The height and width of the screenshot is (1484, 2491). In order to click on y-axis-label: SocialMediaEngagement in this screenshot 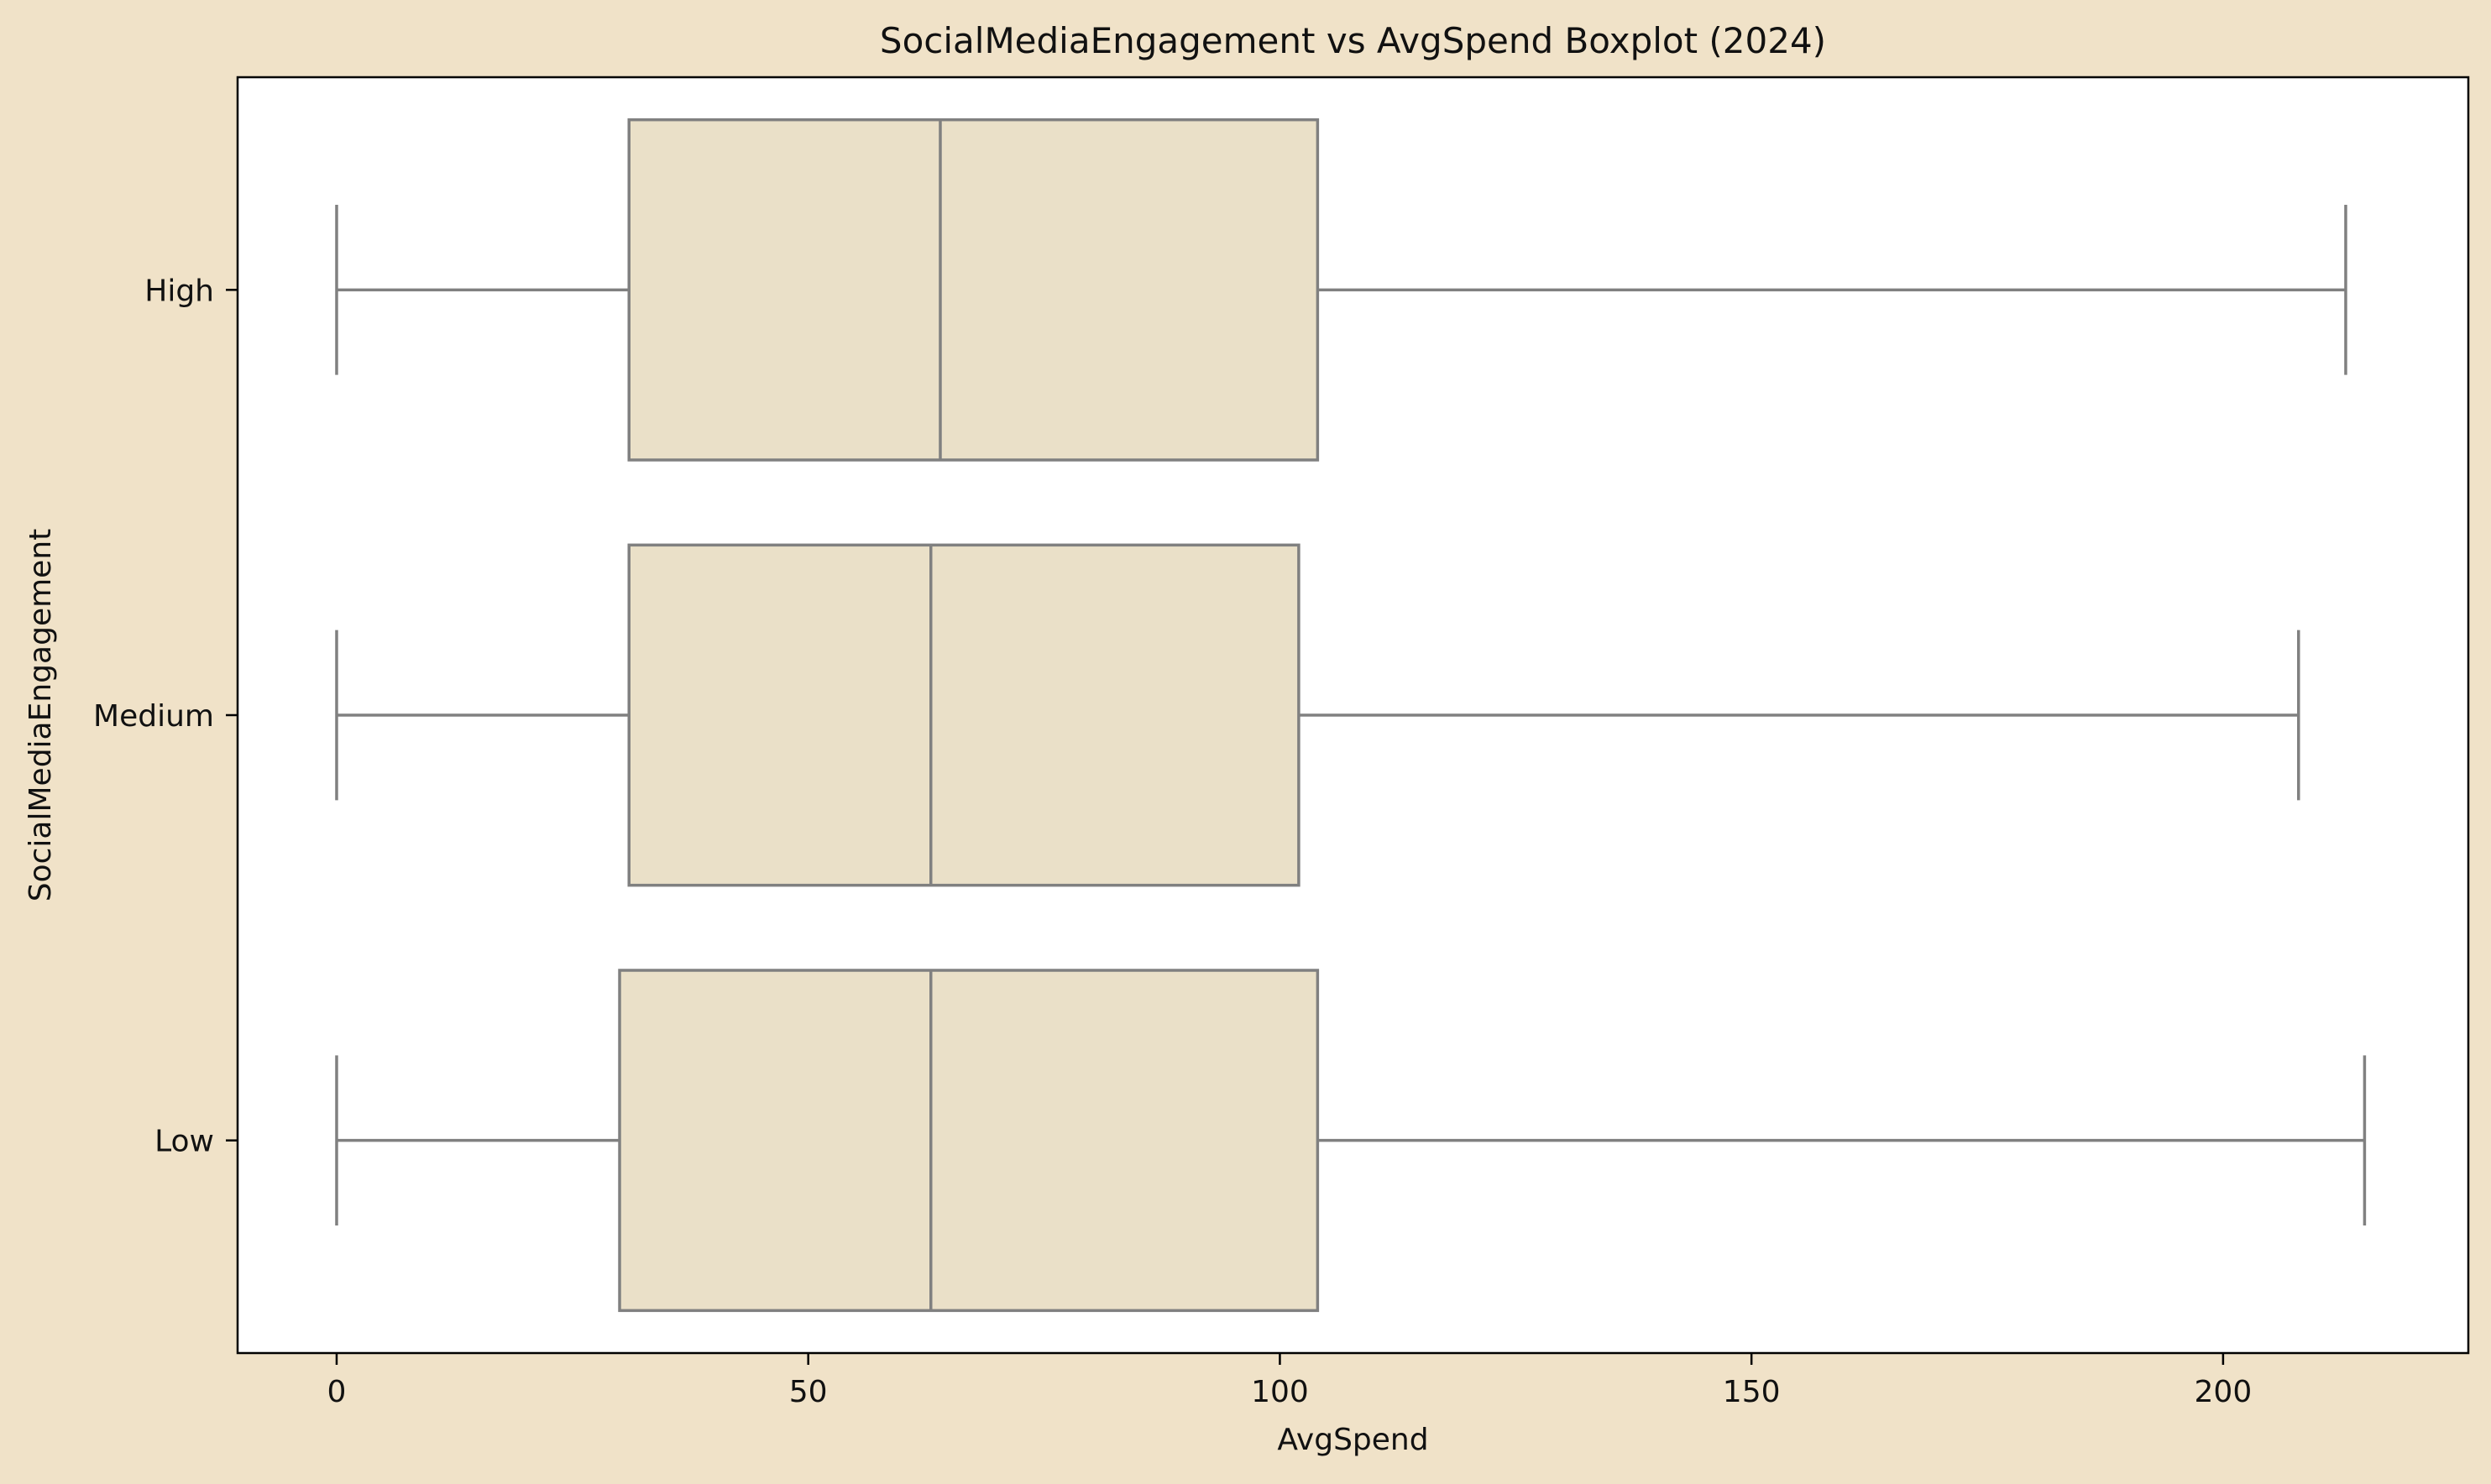, I will do `click(41, 715)`.